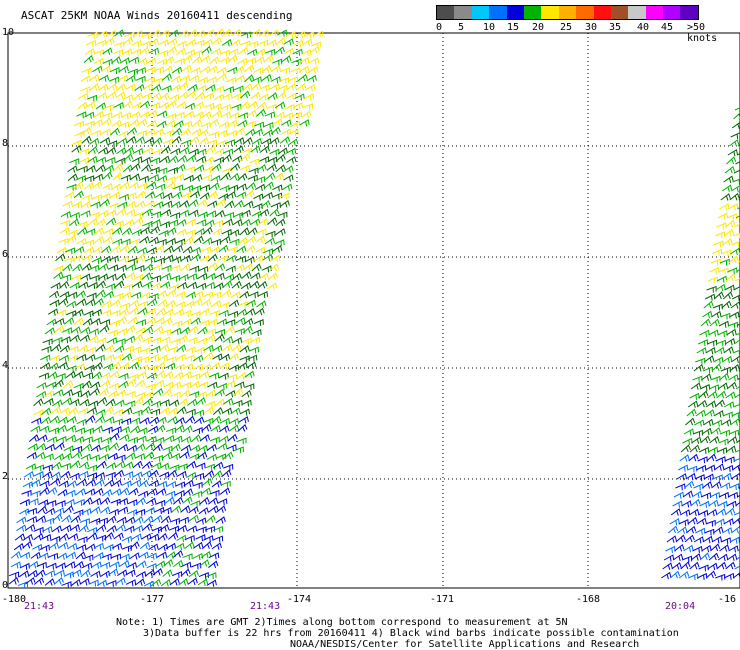 Image resolution: width=740 pixels, height=650 pixels. I want to click on lon-label-16: -16, so click(727, 599).